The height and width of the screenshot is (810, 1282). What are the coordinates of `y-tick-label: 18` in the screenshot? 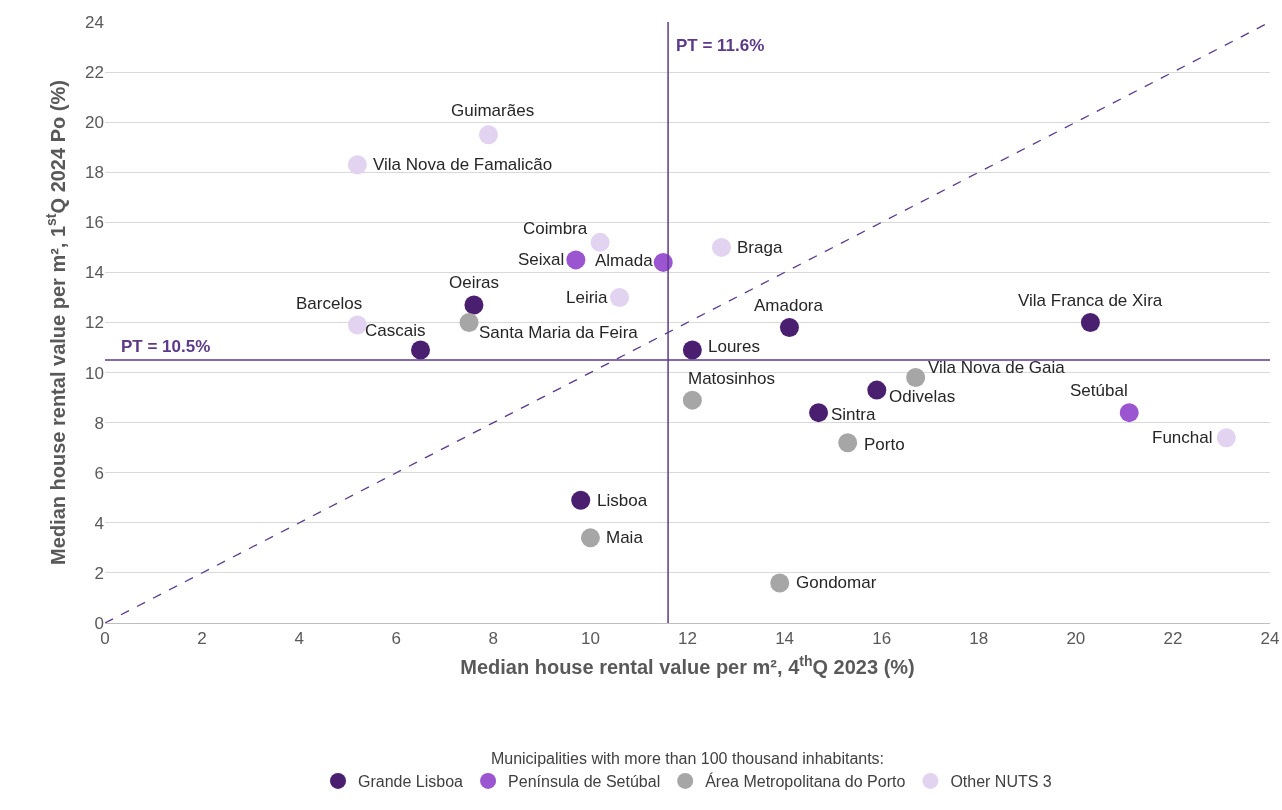 It's located at (94, 173).